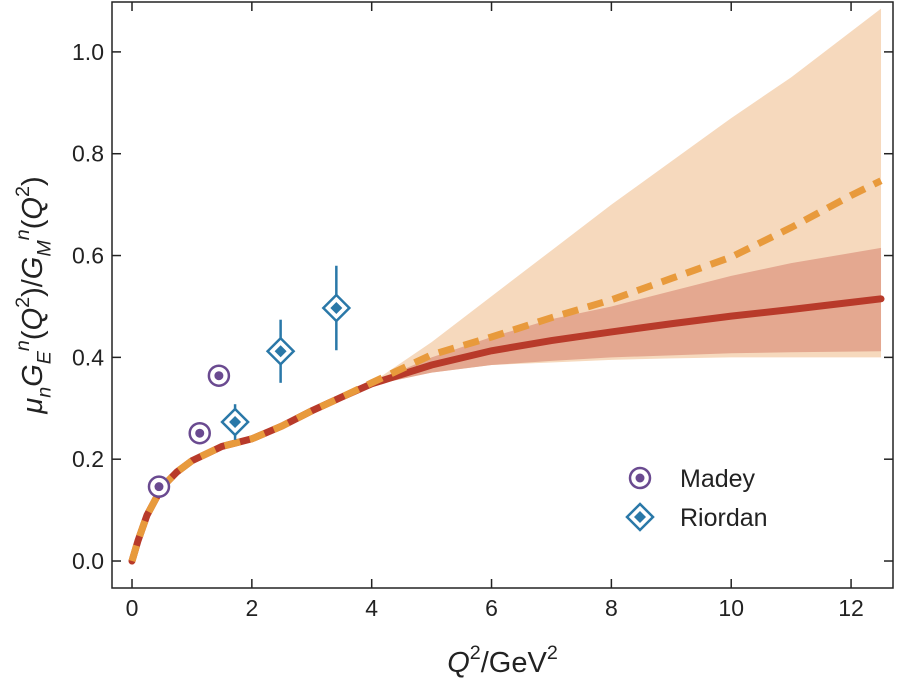  I want to click on y-tick-label: 0.4, so click(88, 357).